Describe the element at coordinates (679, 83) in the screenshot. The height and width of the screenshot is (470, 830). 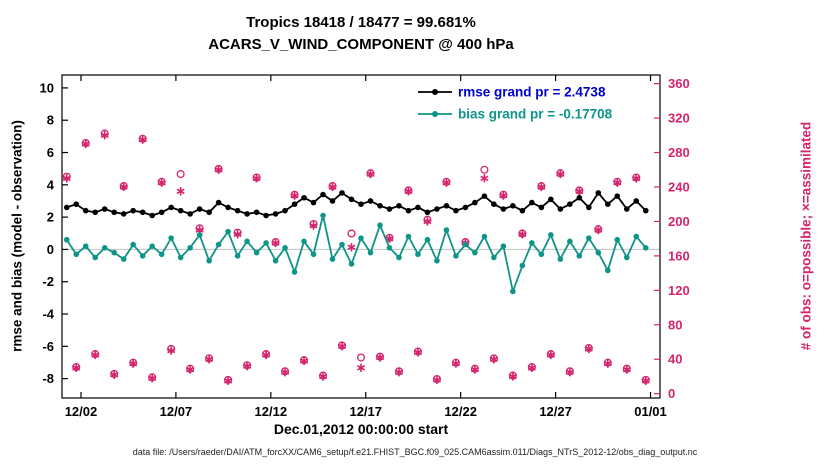
I see `tick-label: 360` at that location.